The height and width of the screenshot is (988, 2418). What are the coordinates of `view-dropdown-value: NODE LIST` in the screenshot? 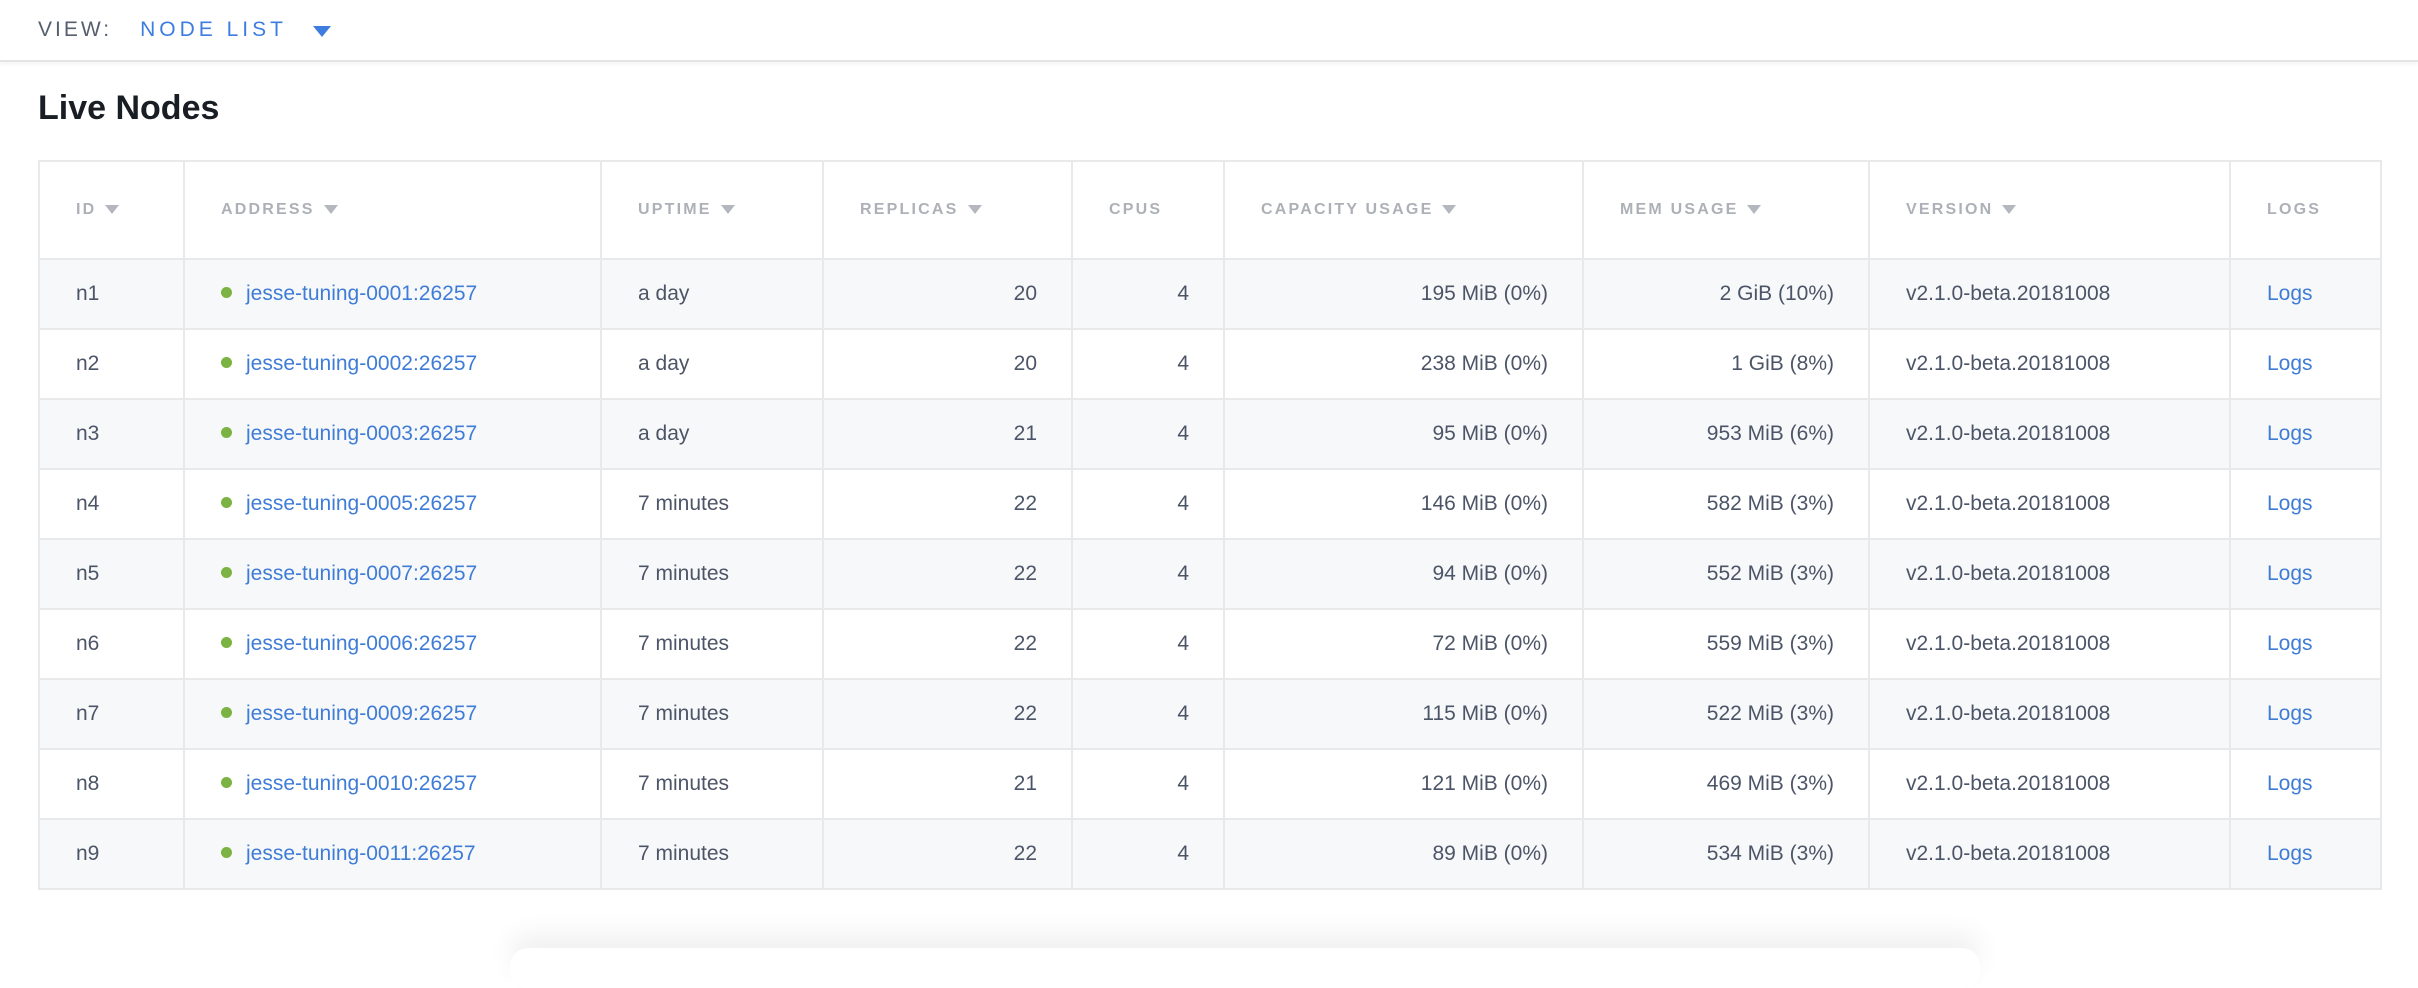 It's located at (213, 29).